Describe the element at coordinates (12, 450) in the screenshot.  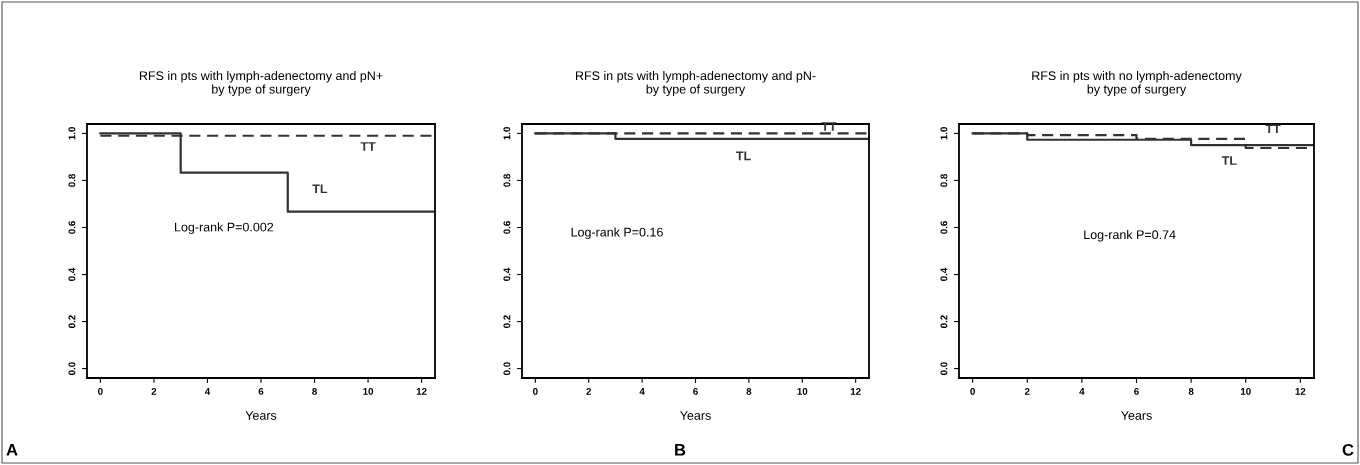
I see `text: A` at that location.